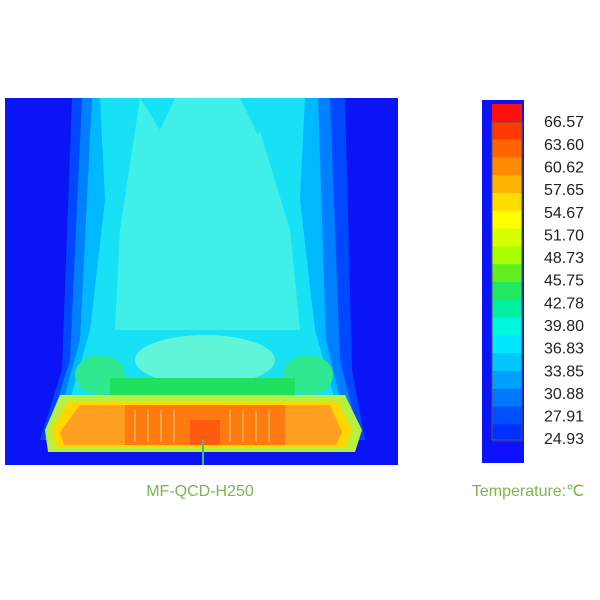 The width and height of the screenshot is (600, 600). Describe the element at coordinates (564, 145) in the screenshot. I see `colorbar-label: 63.60` at that location.